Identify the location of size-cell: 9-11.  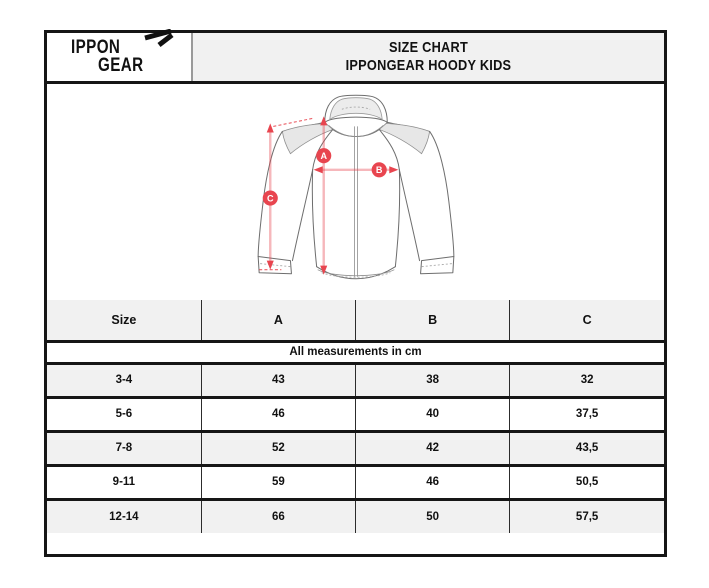
(124, 481).